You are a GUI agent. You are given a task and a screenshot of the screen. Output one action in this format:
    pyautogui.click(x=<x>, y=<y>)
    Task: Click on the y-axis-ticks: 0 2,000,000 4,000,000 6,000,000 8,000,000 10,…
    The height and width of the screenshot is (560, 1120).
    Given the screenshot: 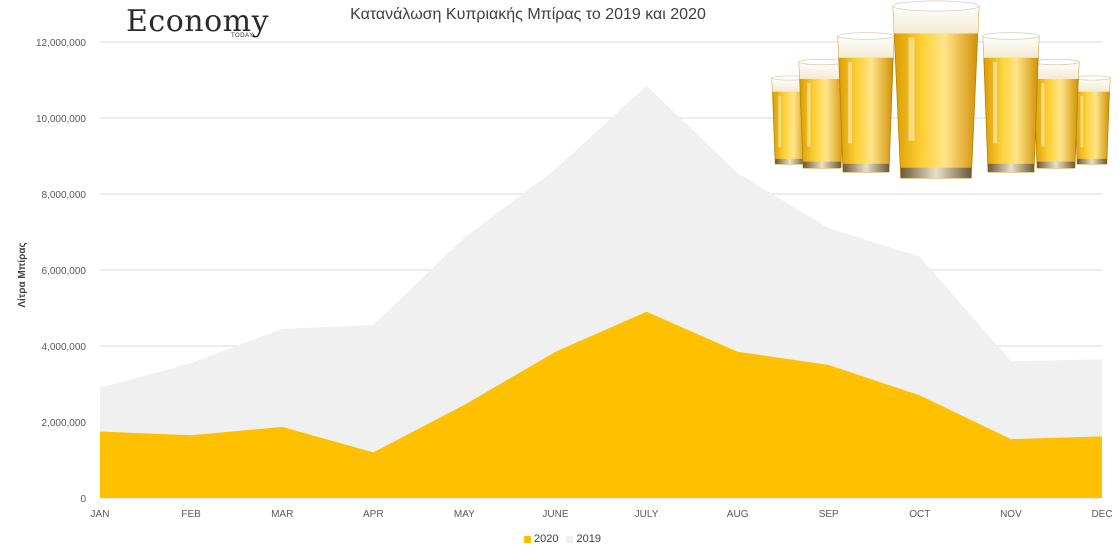 What is the action you would take?
    pyautogui.click(x=61, y=271)
    